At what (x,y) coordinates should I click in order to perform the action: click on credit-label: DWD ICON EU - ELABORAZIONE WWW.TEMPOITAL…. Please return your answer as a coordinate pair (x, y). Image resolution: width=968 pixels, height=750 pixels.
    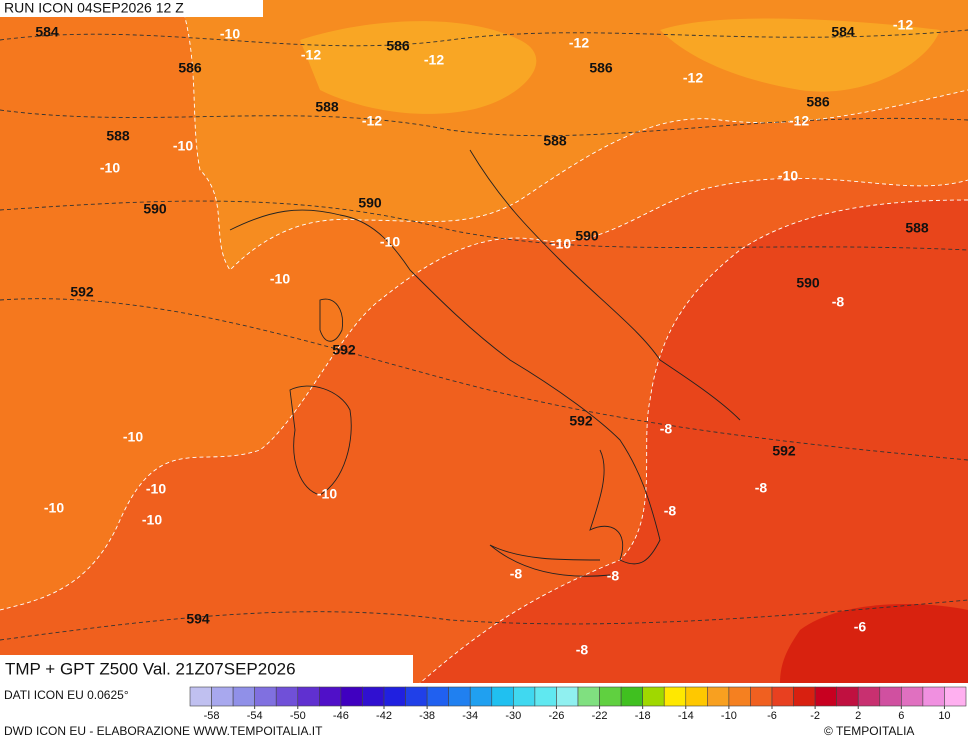
    Looking at the image, I should click on (163, 731).